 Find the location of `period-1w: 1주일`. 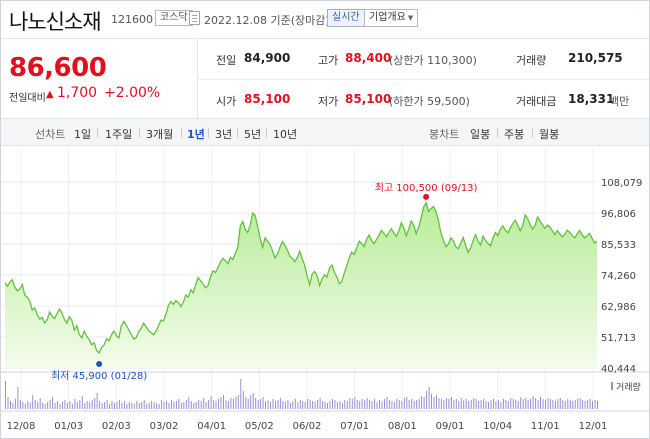

period-1w: 1주일 is located at coordinates (119, 134).